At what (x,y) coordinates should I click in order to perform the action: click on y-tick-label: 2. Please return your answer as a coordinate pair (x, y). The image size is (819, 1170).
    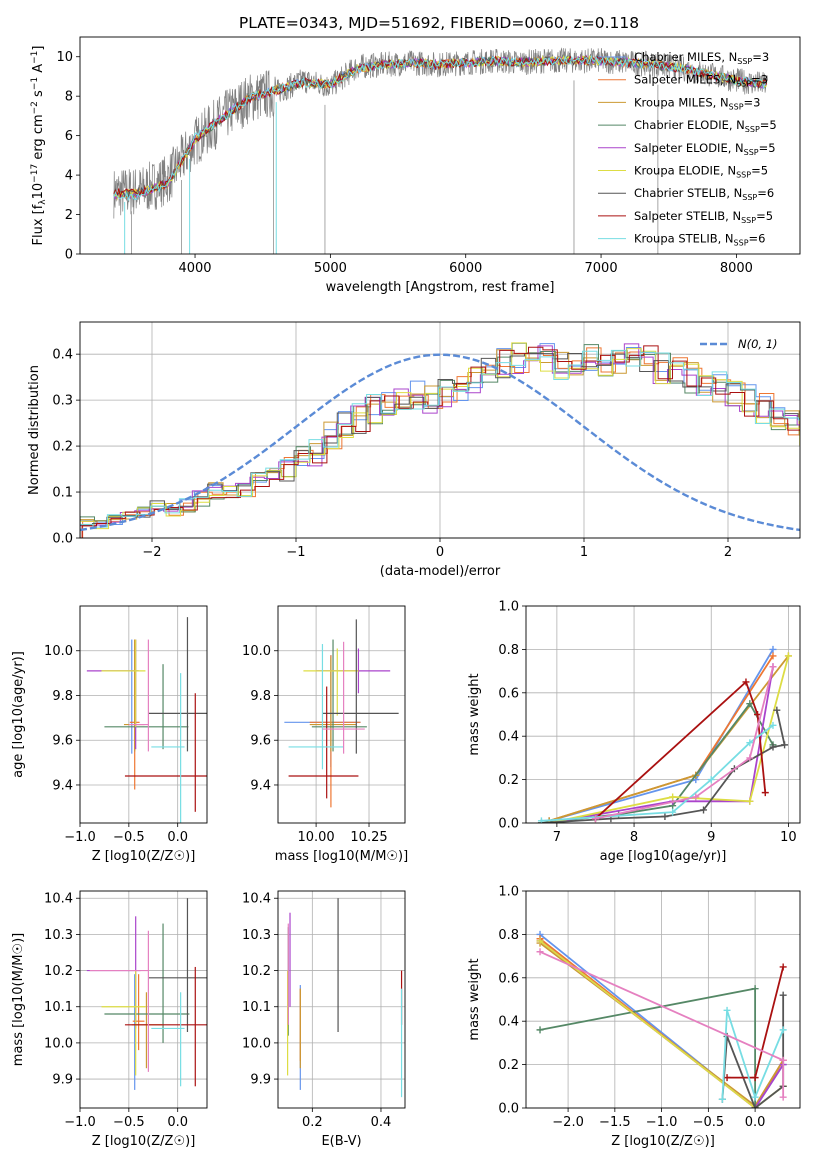
    Looking at the image, I should click on (69, 215).